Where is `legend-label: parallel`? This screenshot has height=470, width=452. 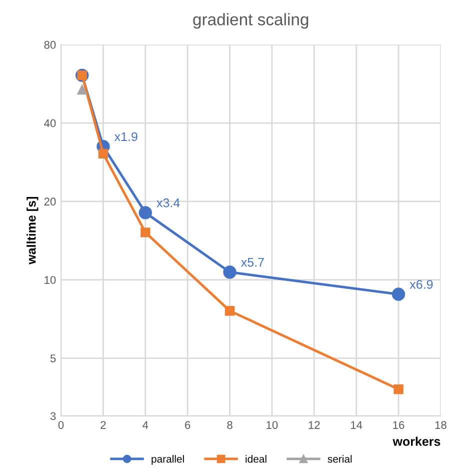 legend-label: parallel is located at coordinates (168, 460).